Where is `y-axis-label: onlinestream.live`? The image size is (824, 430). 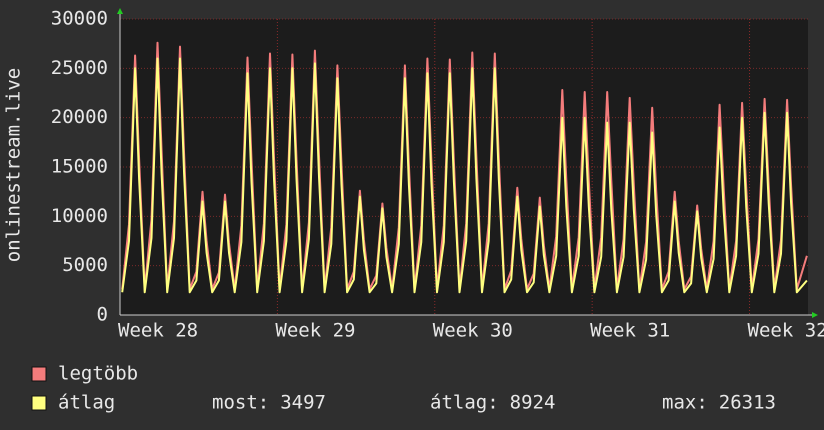 y-axis-label: onlinestream.live is located at coordinates (14, 165).